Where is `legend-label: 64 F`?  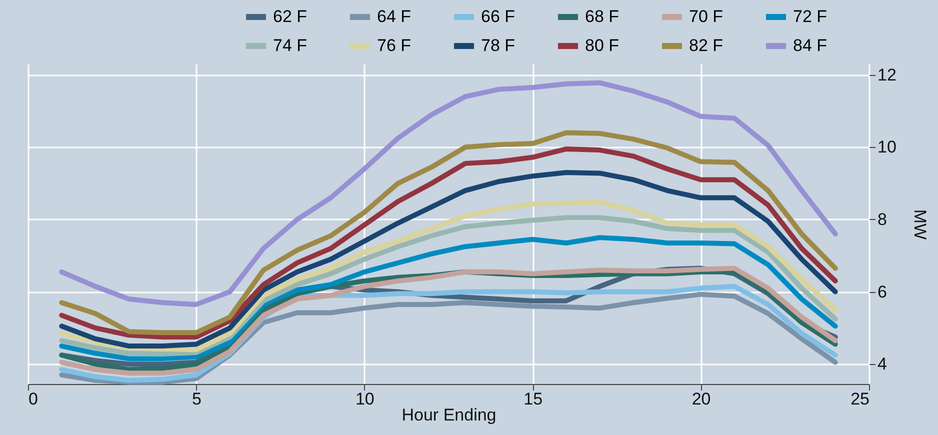
legend-label: 64 F is located at coordinates (394, 16).